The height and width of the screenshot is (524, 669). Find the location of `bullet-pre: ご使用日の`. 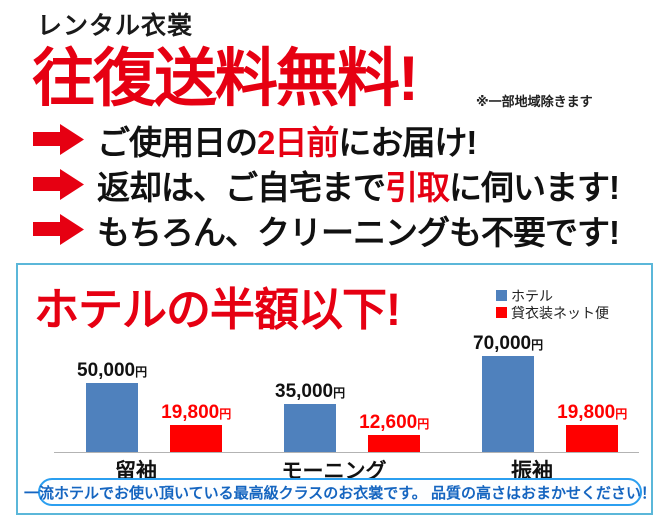

bullet-pre: ご使用日の is located at coordinates (177, 142).